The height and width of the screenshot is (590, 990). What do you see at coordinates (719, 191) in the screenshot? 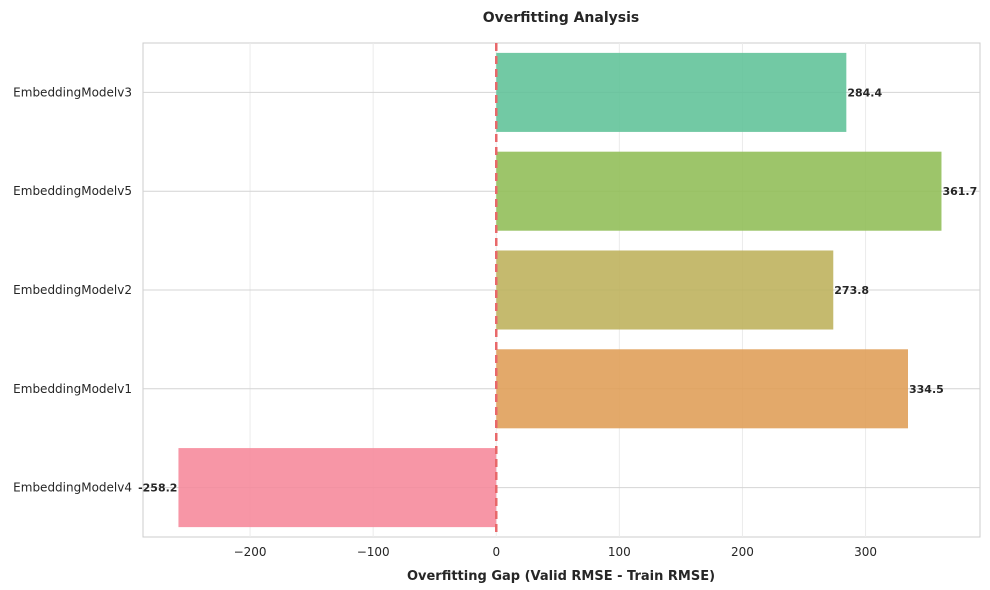
I see `bar-embeddingmodelv5` at bounding box center [719, 191].